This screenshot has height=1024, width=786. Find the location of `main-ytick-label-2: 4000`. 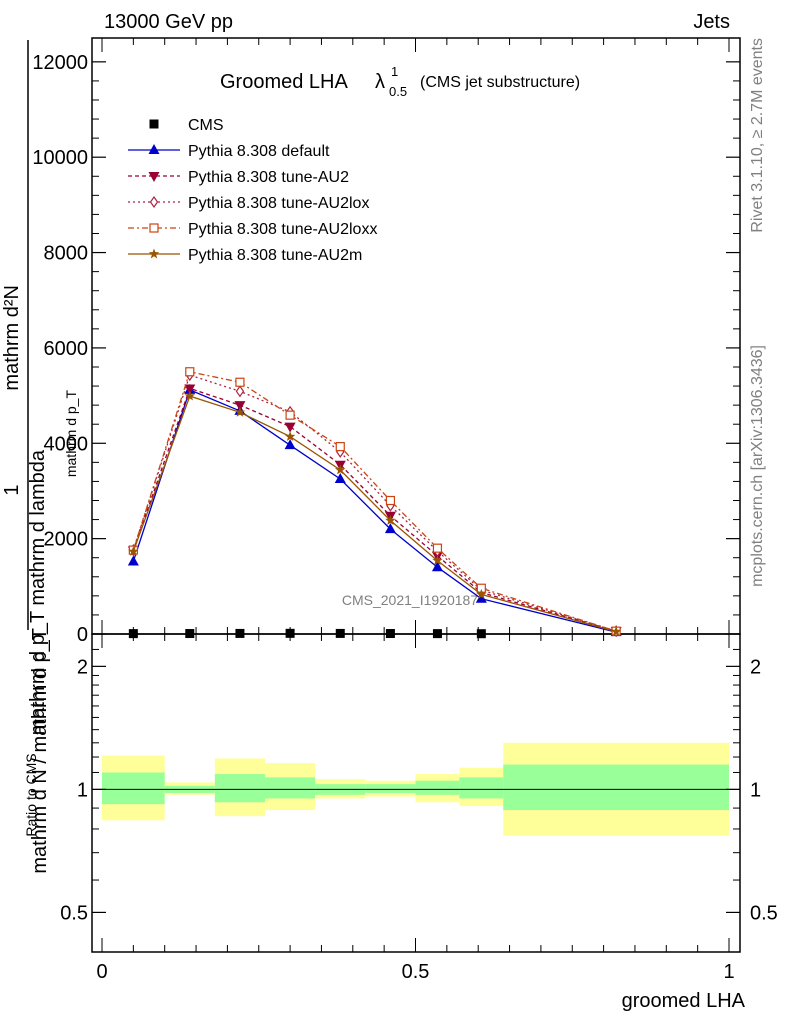

main-ytick-label-2: 4000 is located at coordinates (66, 444).